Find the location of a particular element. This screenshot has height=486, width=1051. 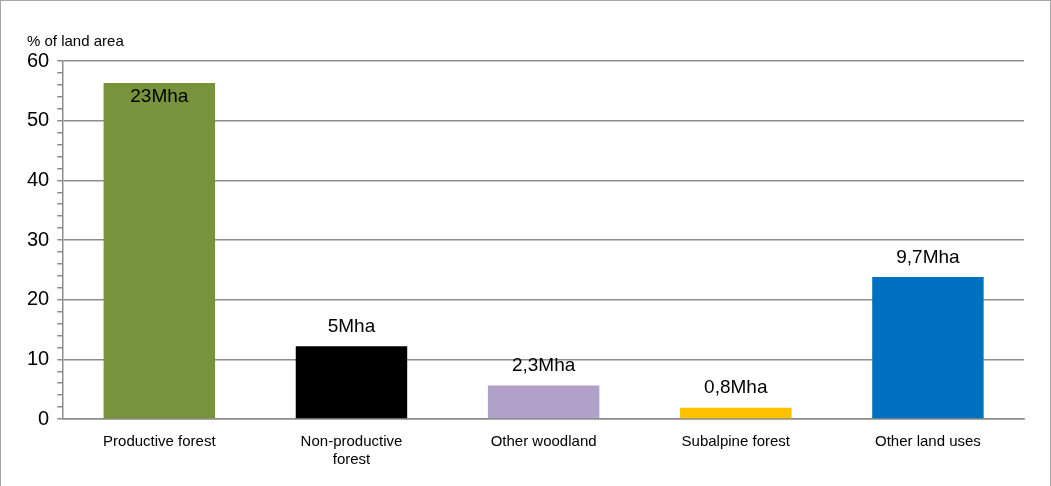

x-tick-label: Other land uses is located at coordinates (927, 441).